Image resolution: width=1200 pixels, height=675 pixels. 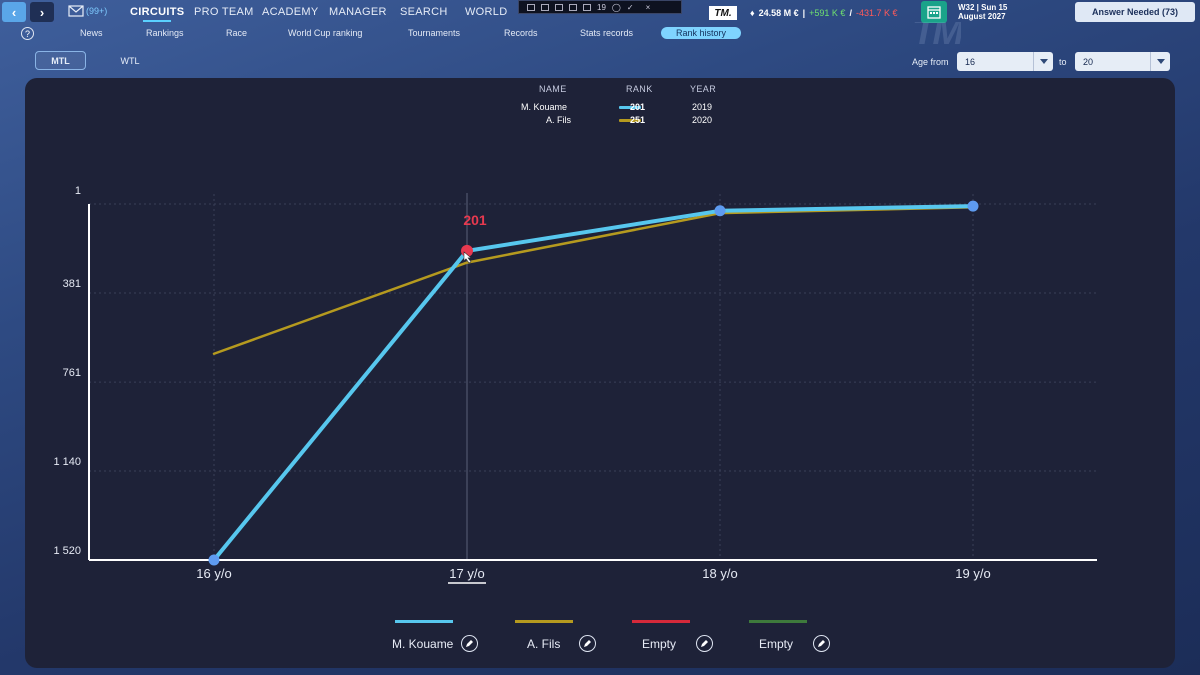 What do you see at coordinates (78, 191) in the screenshot?
I see `y-tick-label: 1` at bounding box center [78, 191].